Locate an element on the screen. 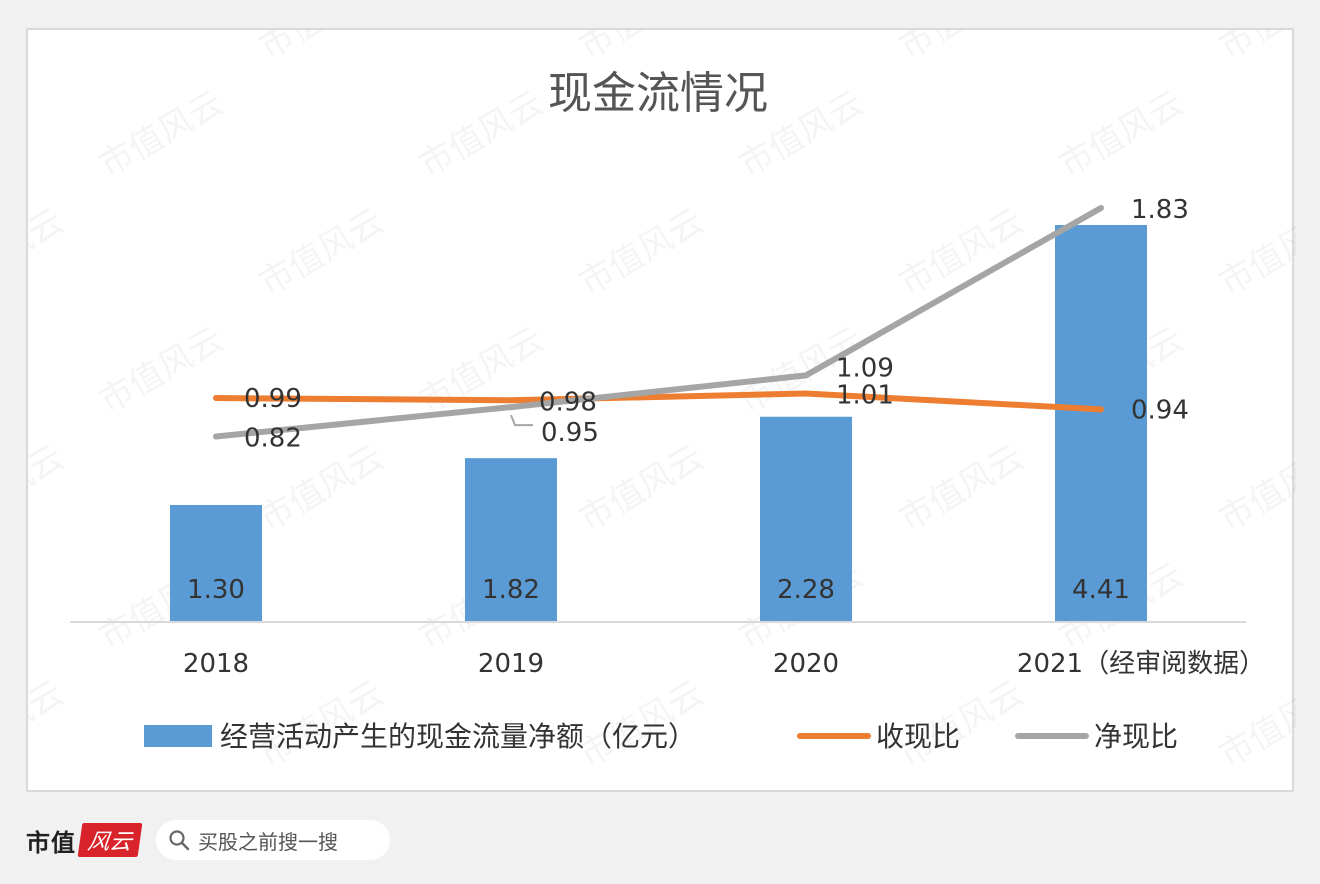 This screenshot has width=1320, height=884. search-placeholder: 买股之前搜一搜 is located at coordinates (268, 841).